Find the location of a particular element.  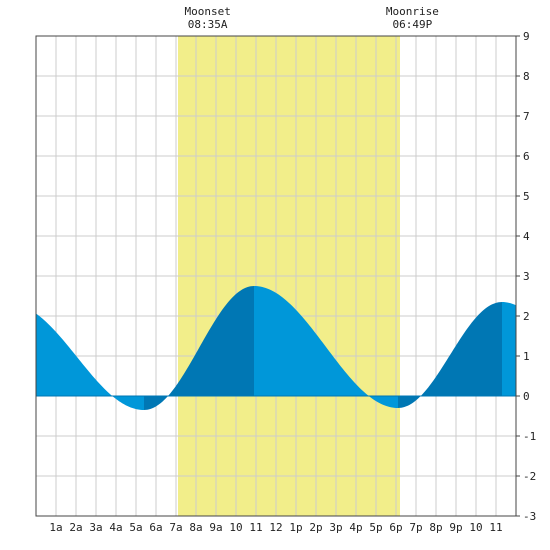

x-tick-label: 4a is located at coordinates (115, 527).